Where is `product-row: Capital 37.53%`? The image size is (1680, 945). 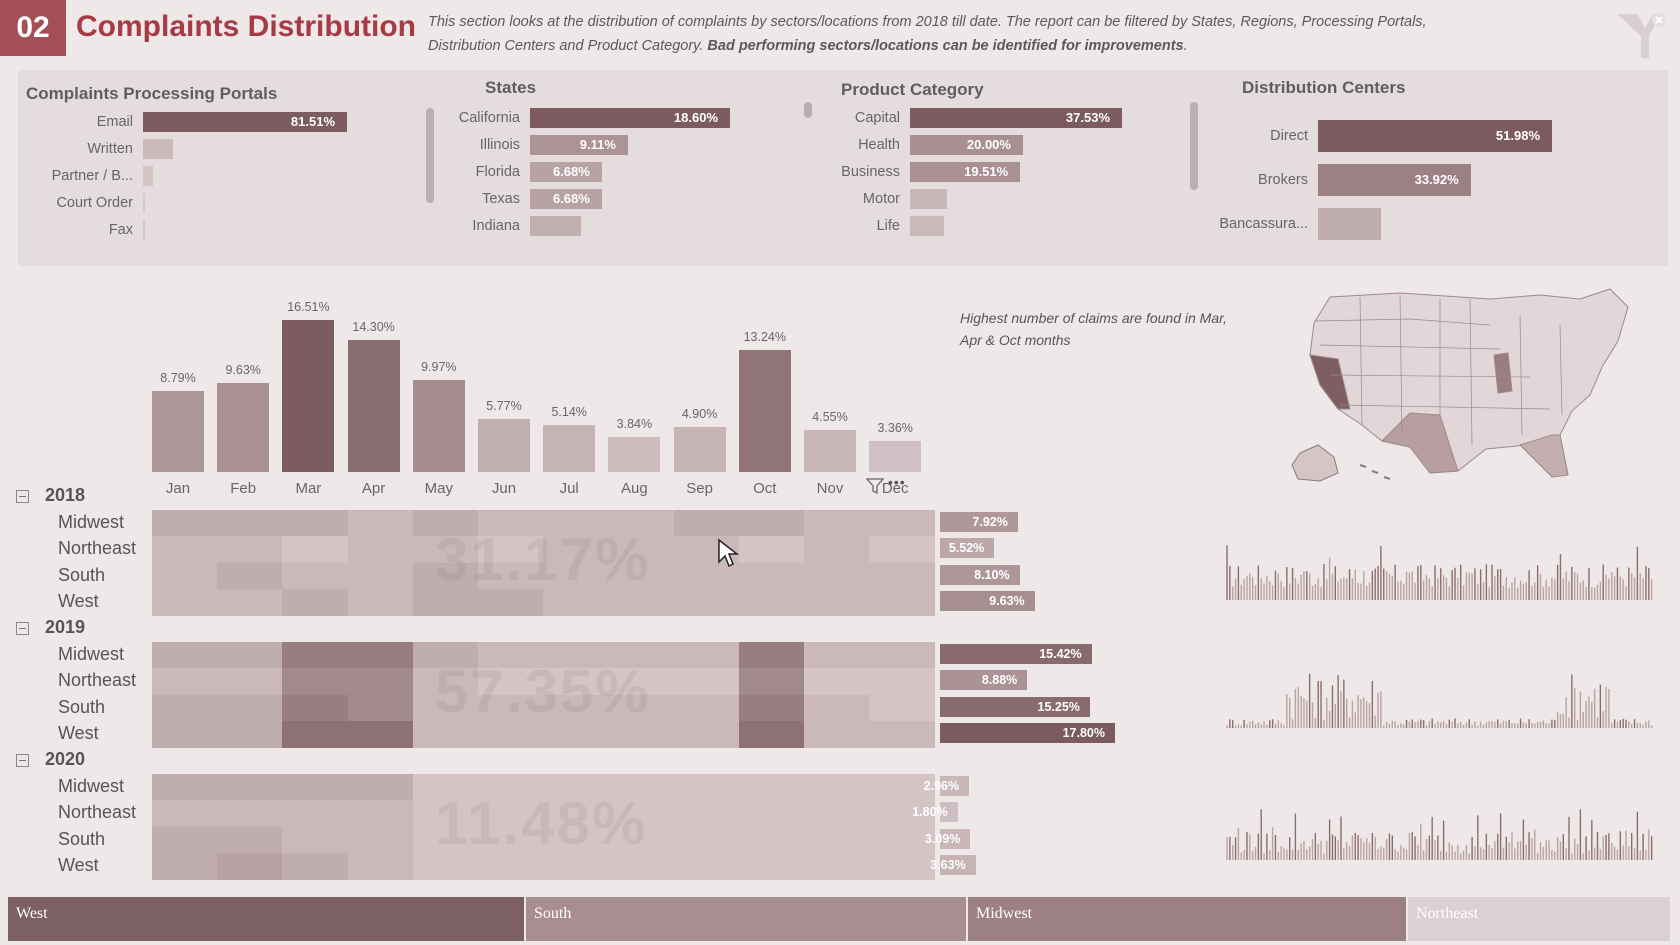 product-row: Capital 37.53% is located at coordinates (976, 118).